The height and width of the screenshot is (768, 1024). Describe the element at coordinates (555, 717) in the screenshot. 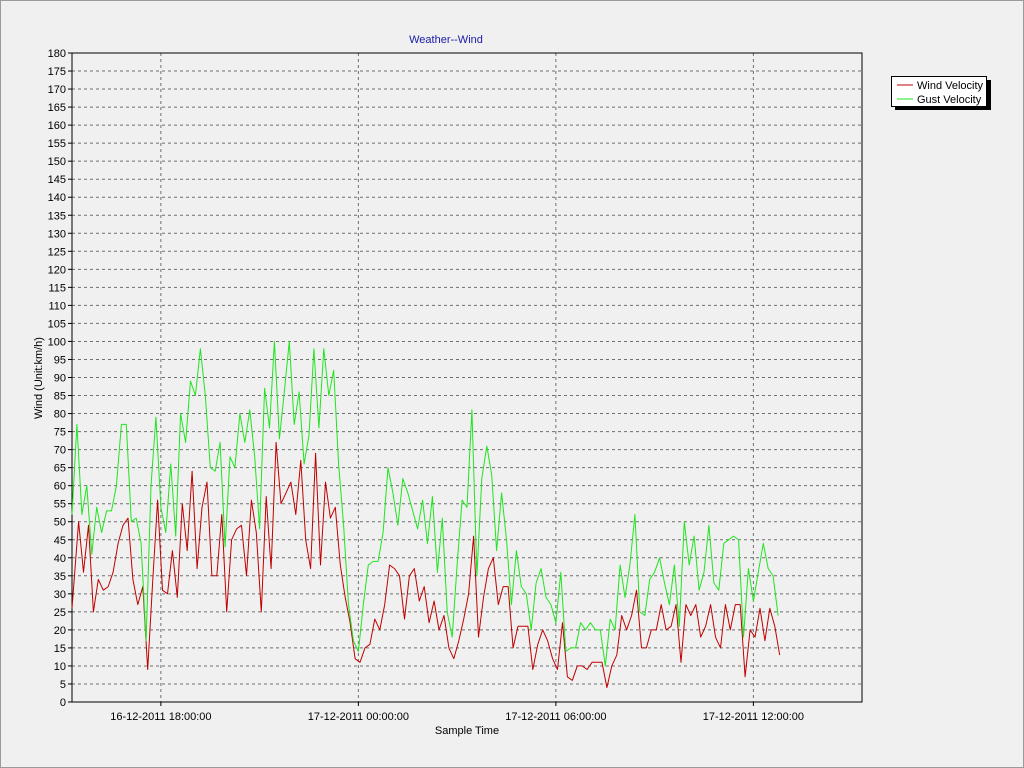

I see `x-tick-label: 17-12-2011 06:00:00` at that location.